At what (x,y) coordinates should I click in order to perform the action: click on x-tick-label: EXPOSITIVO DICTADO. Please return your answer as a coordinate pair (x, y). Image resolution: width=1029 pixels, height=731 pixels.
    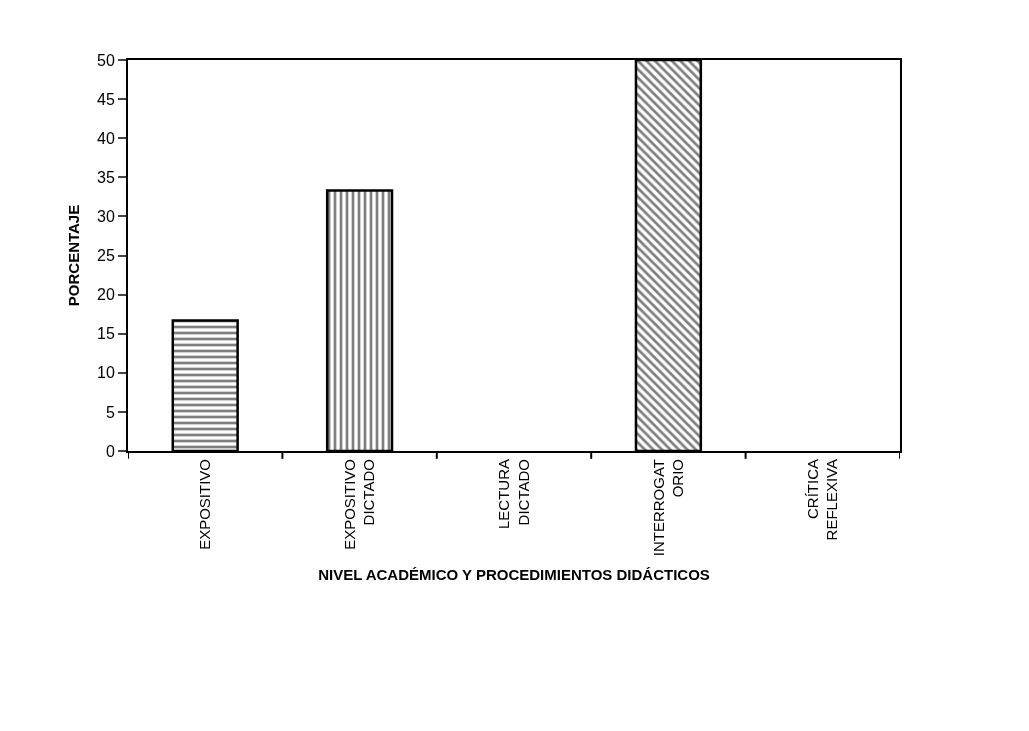
    Looking at the image, I should click on (359, 504).